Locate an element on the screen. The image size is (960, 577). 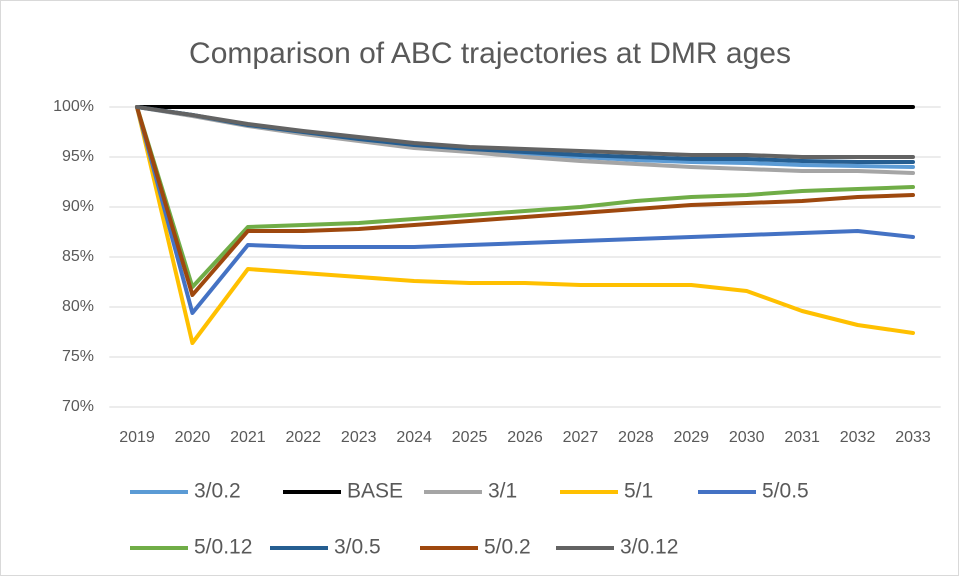
y-tick-label: 100% is located at coordinates (73, 106).